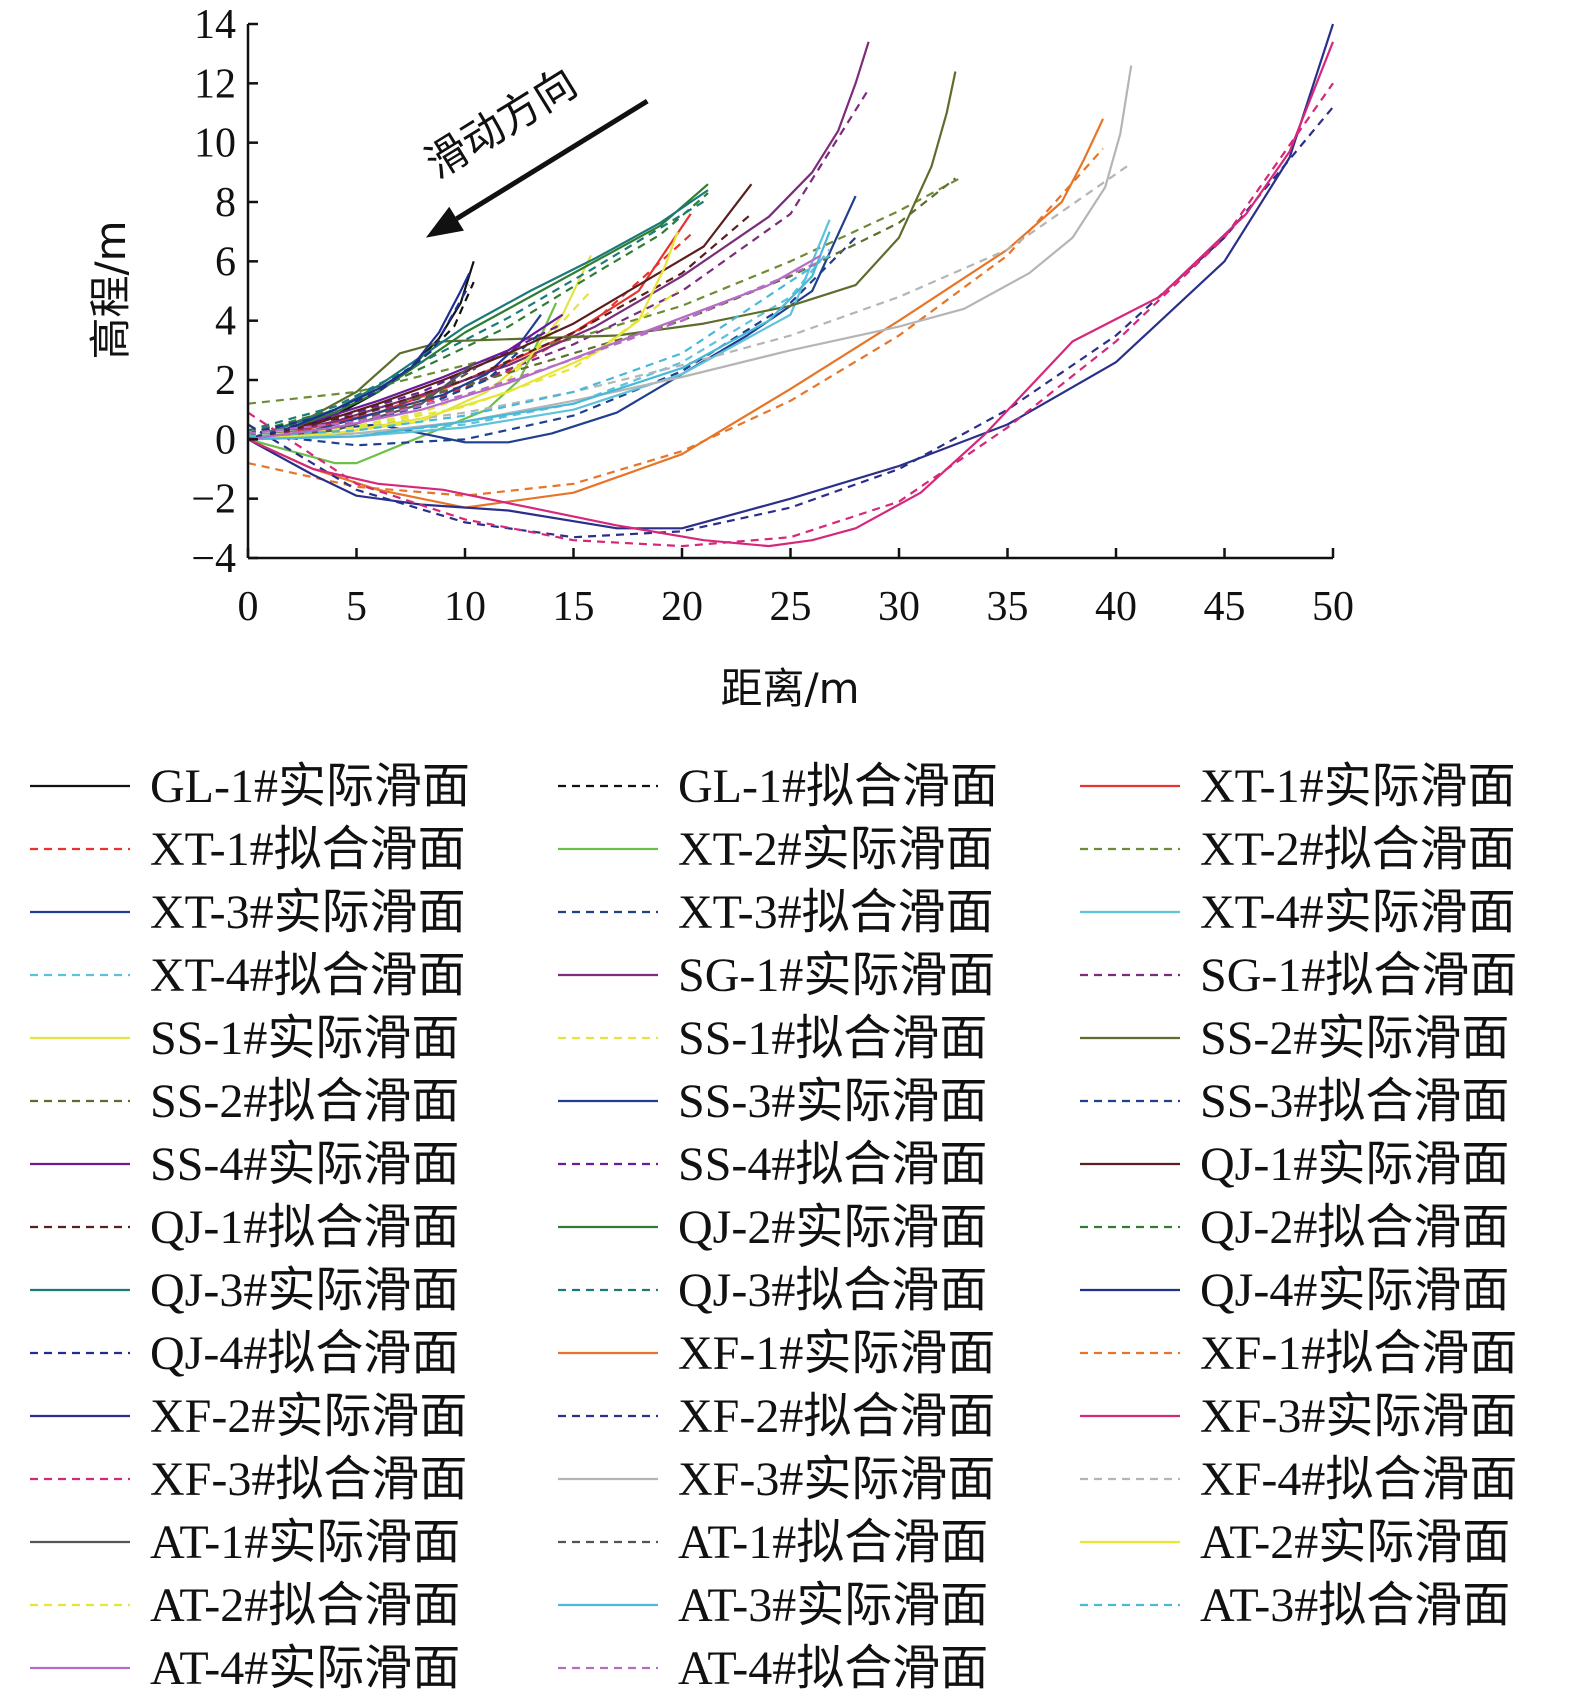 Image resolution: width=1575 pixels, height=1698 pixels. Describe the element at coordinates (1358, 849) in the screenshot. I see `legend-label: XT-2#拟合滑面` at that location.